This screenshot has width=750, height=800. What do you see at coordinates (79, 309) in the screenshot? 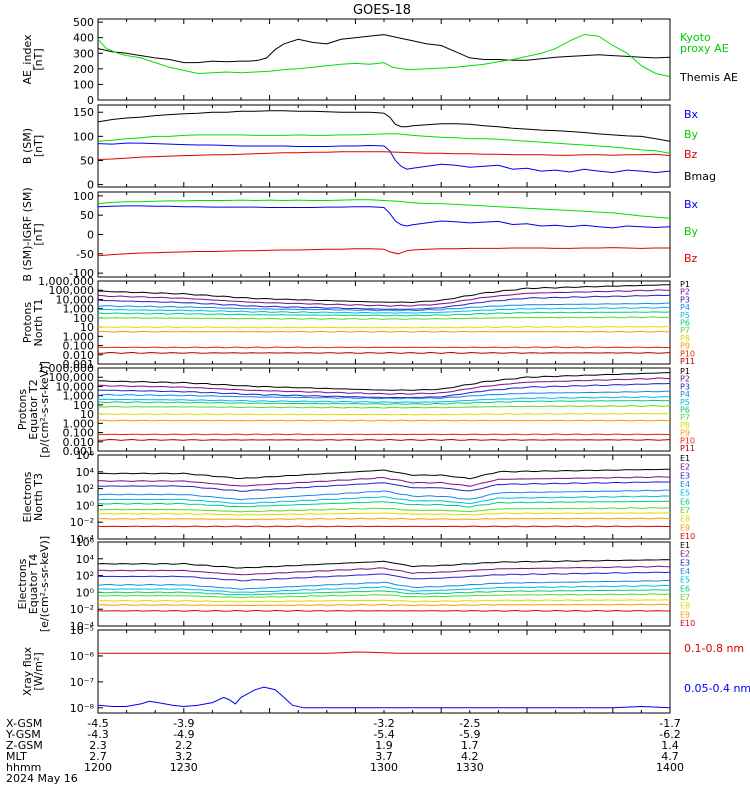
I see `panel-4-y-tick-label: 1,000` at bounding box center [79, 309].